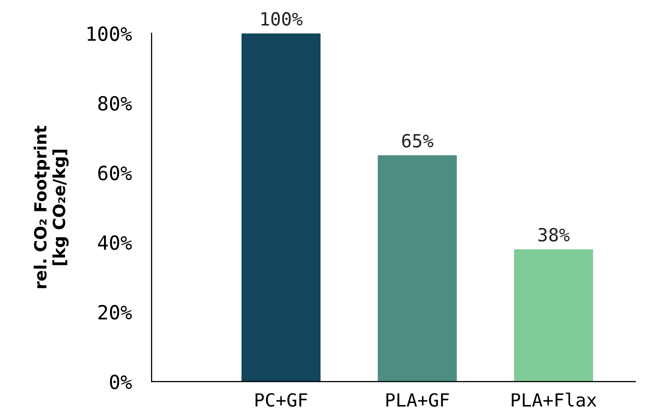  What do you see at coordinates (554, 399) in the screenshot?
I see `x-tick-label: PLA+Flax` at bounding box center [554, 399].